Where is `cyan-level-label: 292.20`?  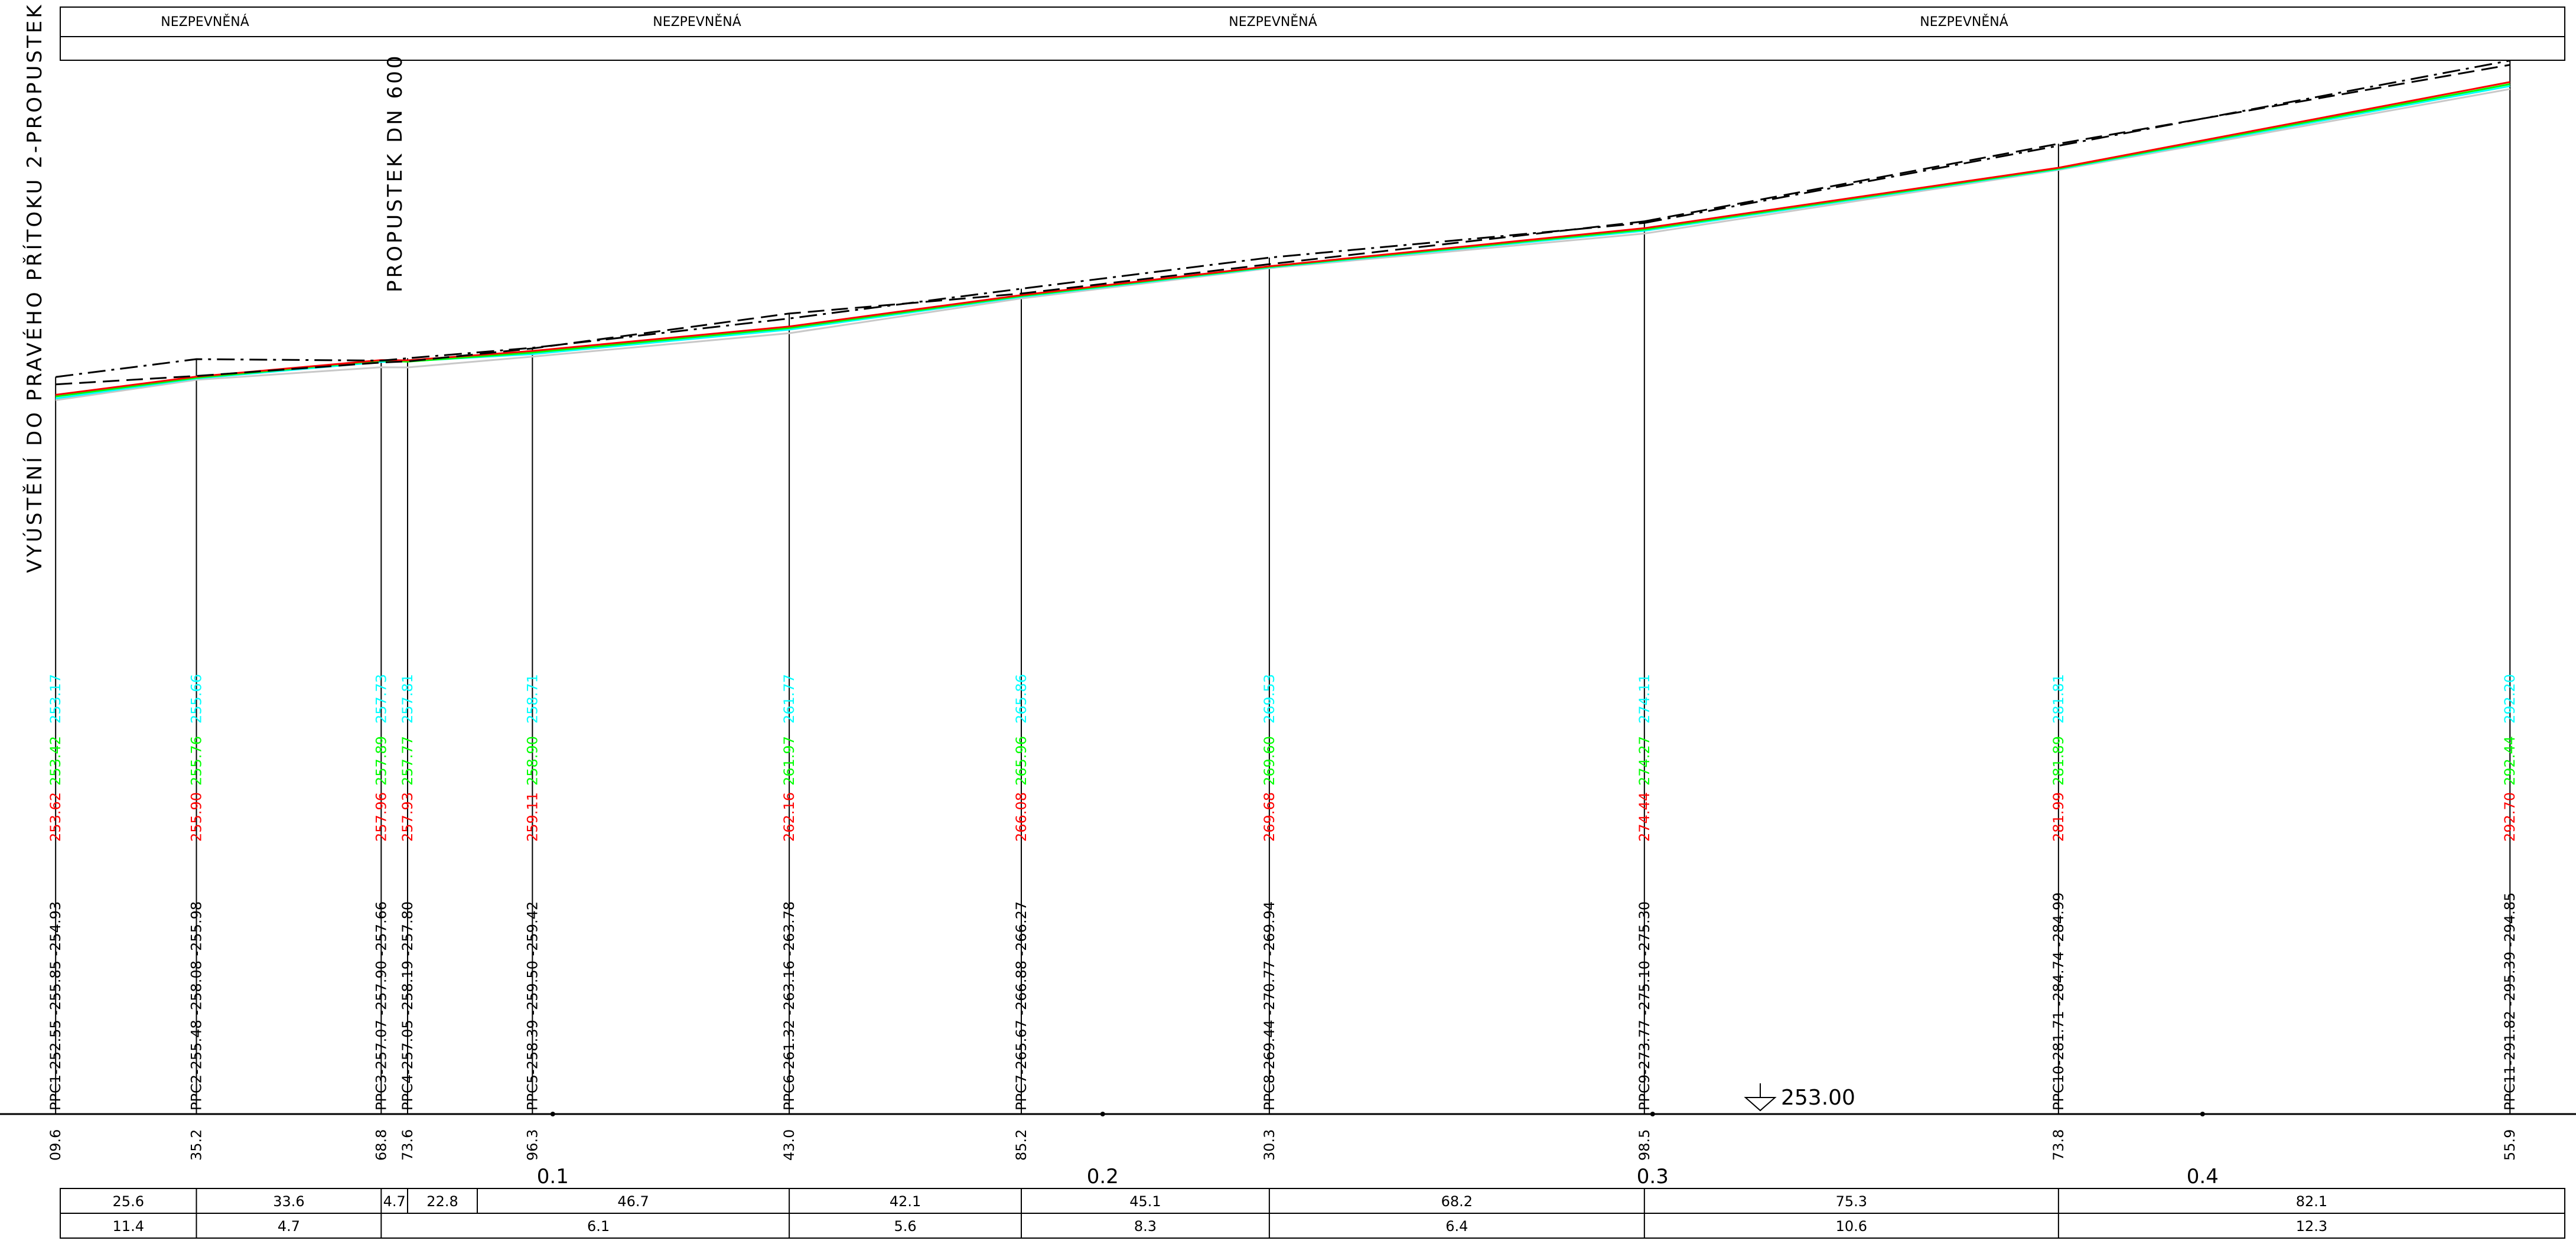
cyan-level-label: 292.20 is located at coordinates (2510, 699).